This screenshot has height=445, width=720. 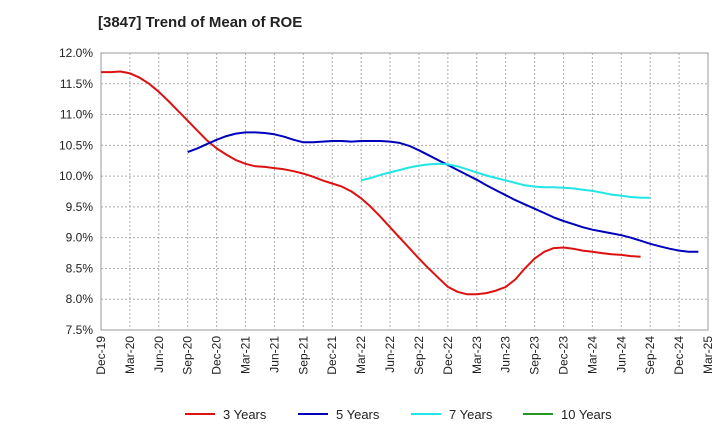 What do you see at coordinates (101, 355) in the screenshot?
I see `x-tick-label: Dec-19` at bounding box center [101, 355].